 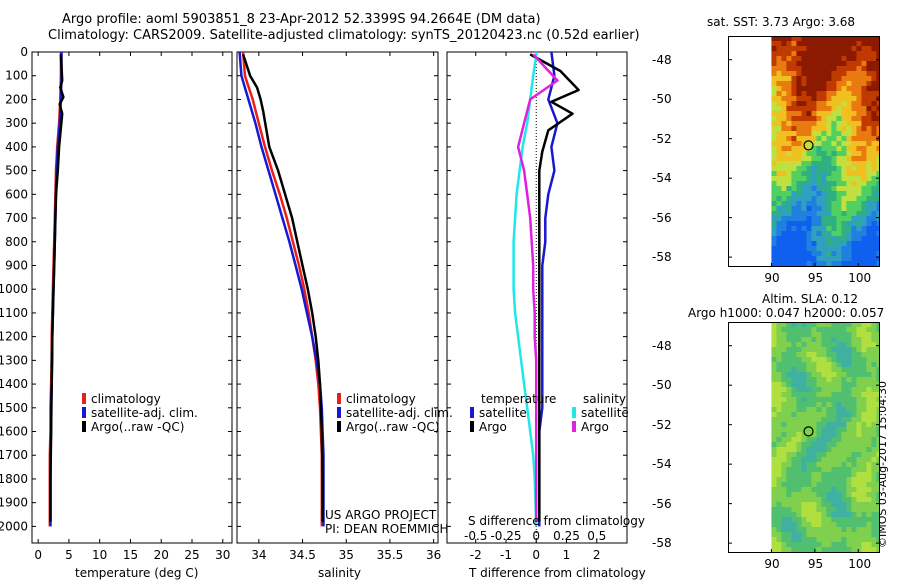 What do you see at coordinates (14, 432) in the screenshot?
I see `y-tick-label: 1600` at bounding box center [14, 432].